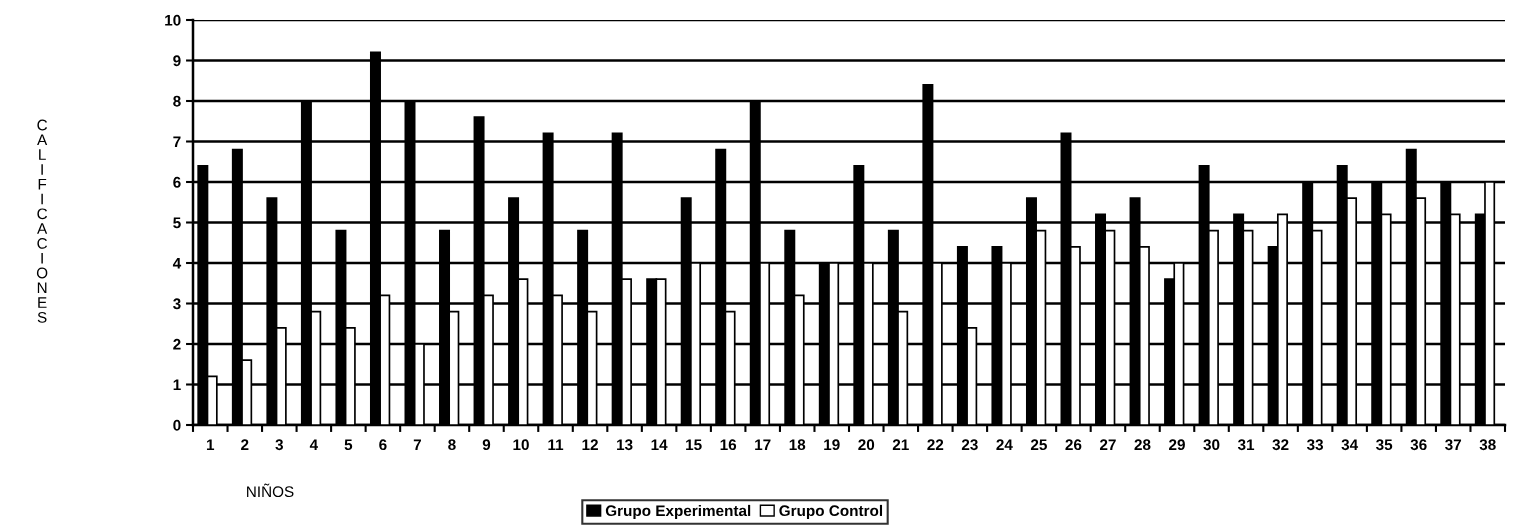 The width and height of the screenshot is (1520, 529). I want to click on x-tick-label: 19, so click(832, 445).